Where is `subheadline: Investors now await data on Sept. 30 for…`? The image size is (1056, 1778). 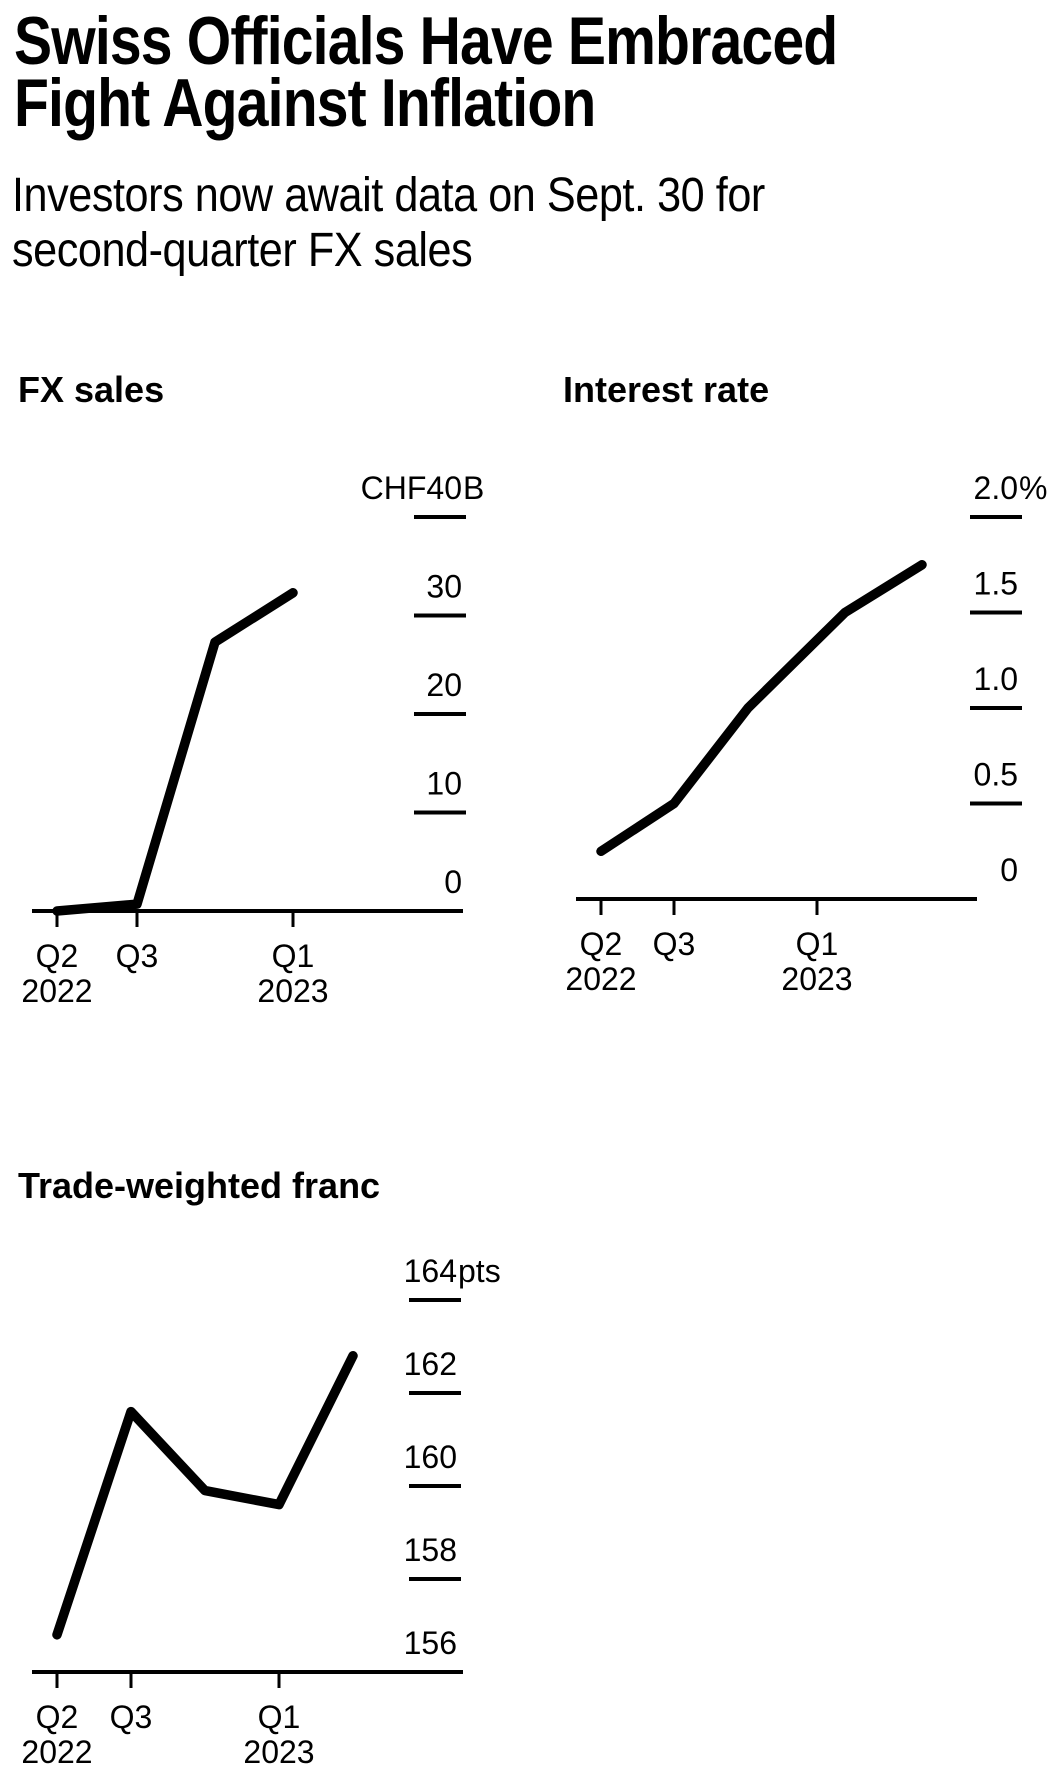
subheadline: Investors now await data on Sept. 30 for… is located at coordinates (430, 223).